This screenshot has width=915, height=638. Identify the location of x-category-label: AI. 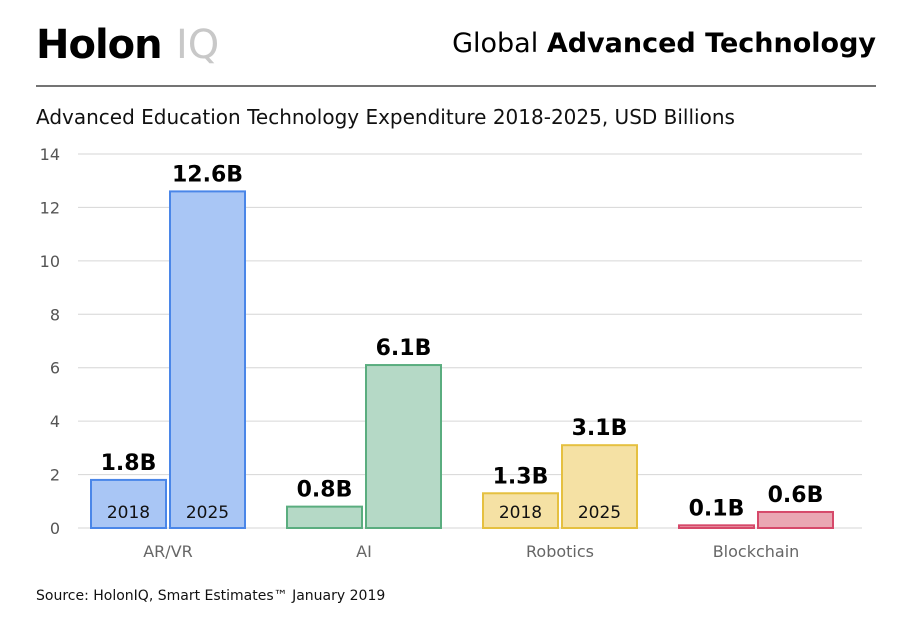
(364, 551).